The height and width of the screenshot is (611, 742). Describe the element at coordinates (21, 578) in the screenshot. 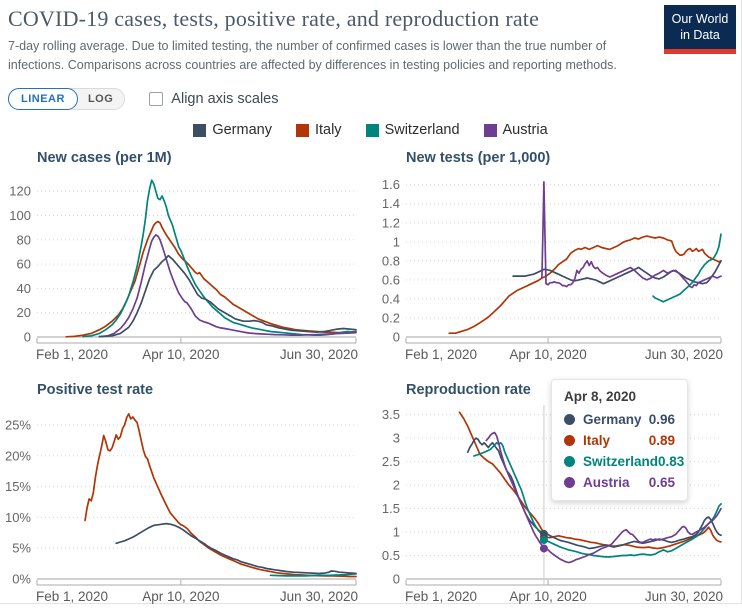

I see `svg-text: 0%` at that location.